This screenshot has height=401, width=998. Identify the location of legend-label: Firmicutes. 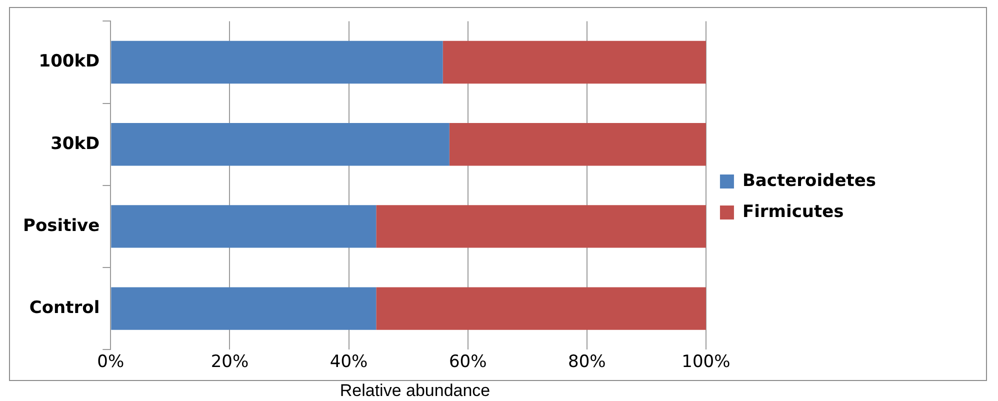
(793, 212).